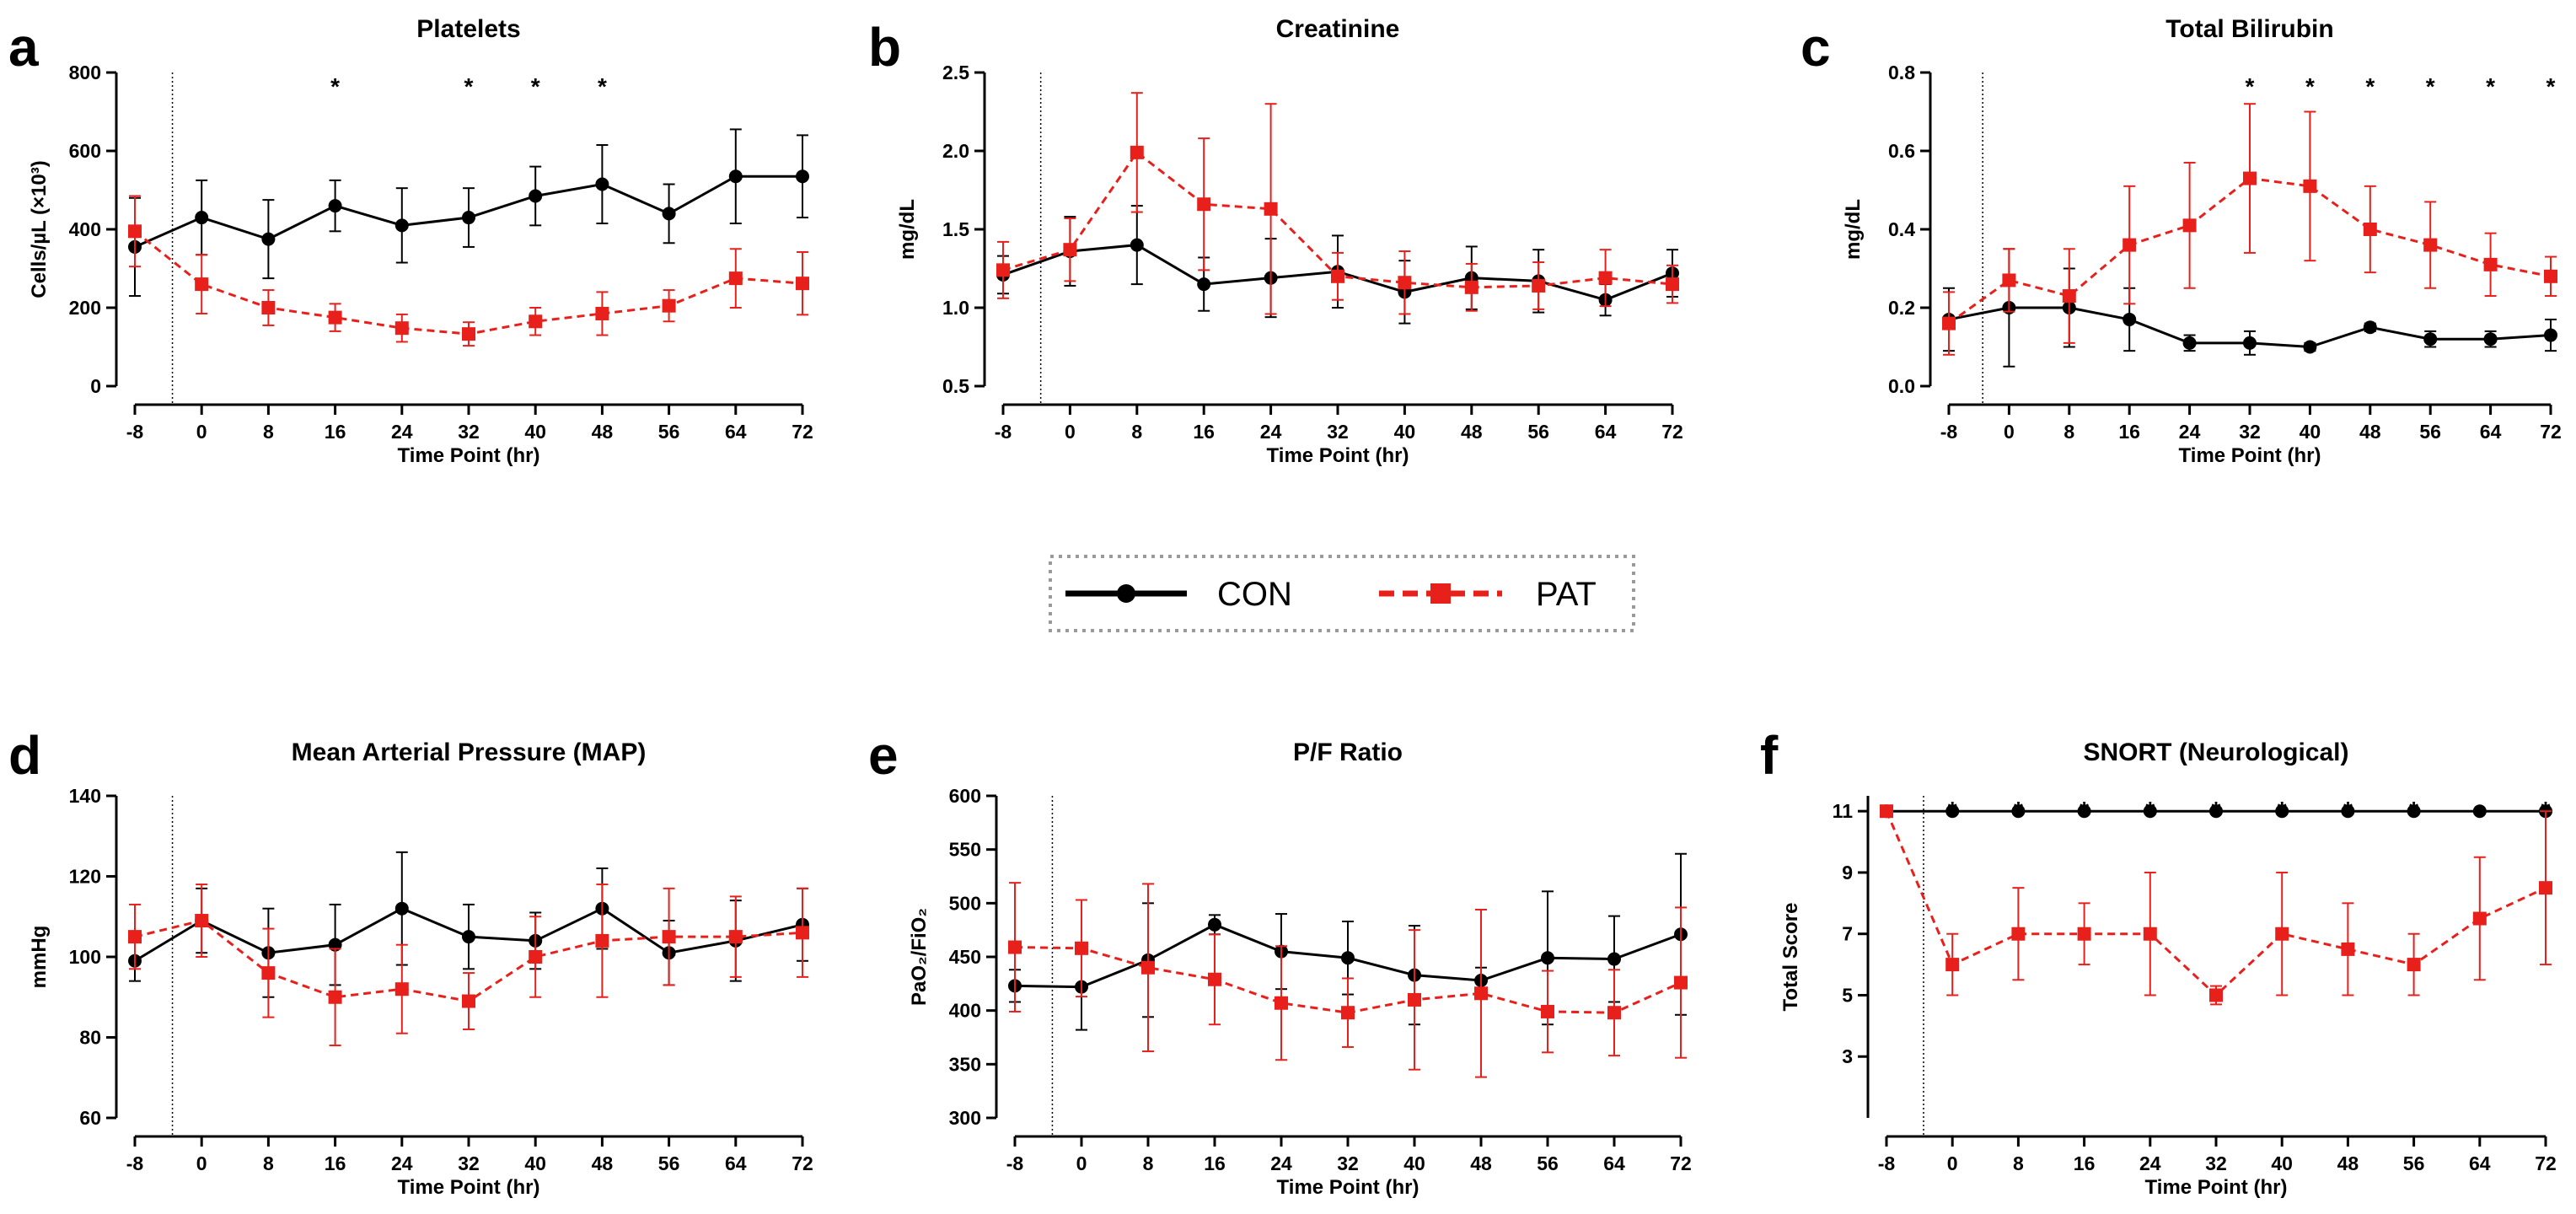 This screenshot has width=2576, height=1214. What do you see at coordinates (1254, 594) in the screenshot?
I see `legend-con-label: CON` at bounding box center [1254, 594].